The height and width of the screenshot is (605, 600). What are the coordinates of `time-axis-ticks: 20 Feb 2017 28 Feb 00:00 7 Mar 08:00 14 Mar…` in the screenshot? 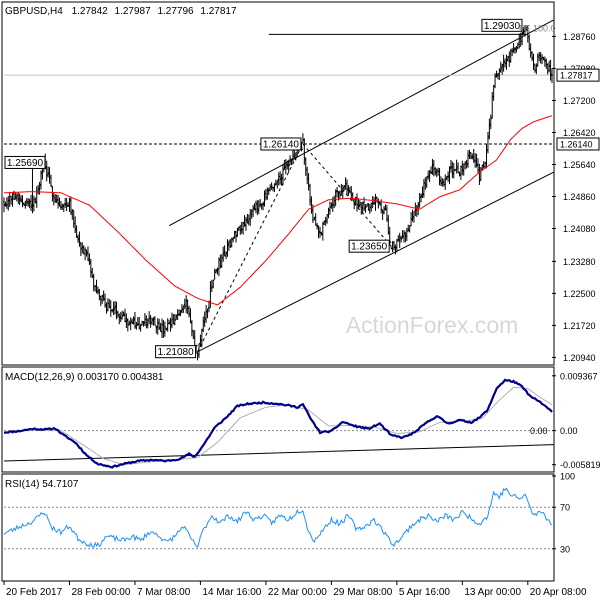 It's located at (295, 589).